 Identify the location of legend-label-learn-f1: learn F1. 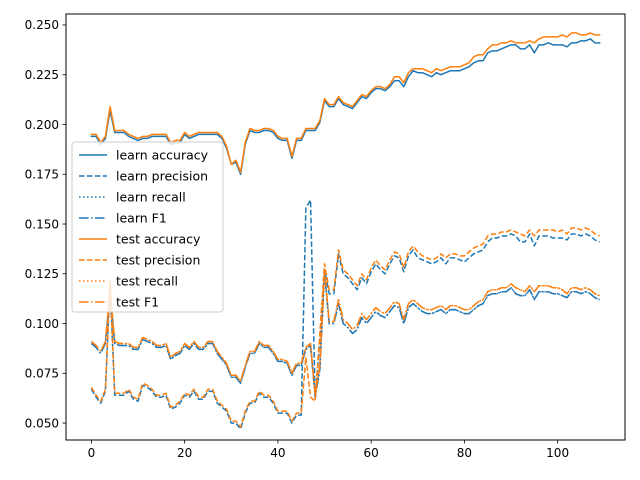
(141, 218).